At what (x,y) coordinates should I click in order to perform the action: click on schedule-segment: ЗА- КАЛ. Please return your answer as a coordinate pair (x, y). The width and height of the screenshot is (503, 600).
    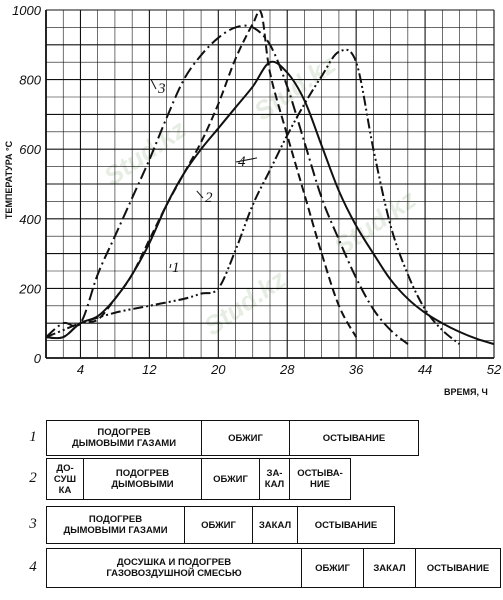
    Looking at the image, I should click on (275, 479).